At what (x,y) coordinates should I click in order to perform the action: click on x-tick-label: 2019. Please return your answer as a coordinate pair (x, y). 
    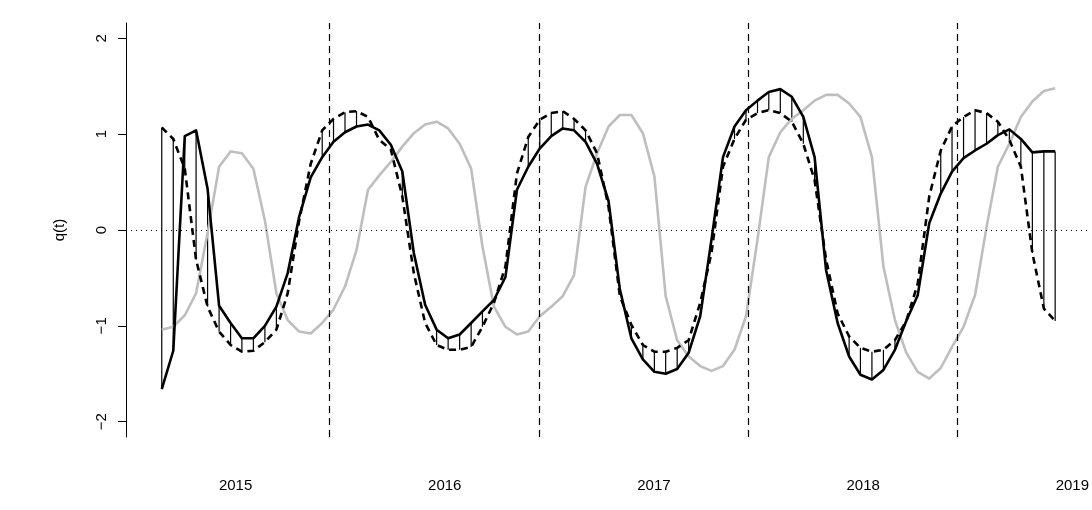
    Looking at the image, I should click on (1072, 484).